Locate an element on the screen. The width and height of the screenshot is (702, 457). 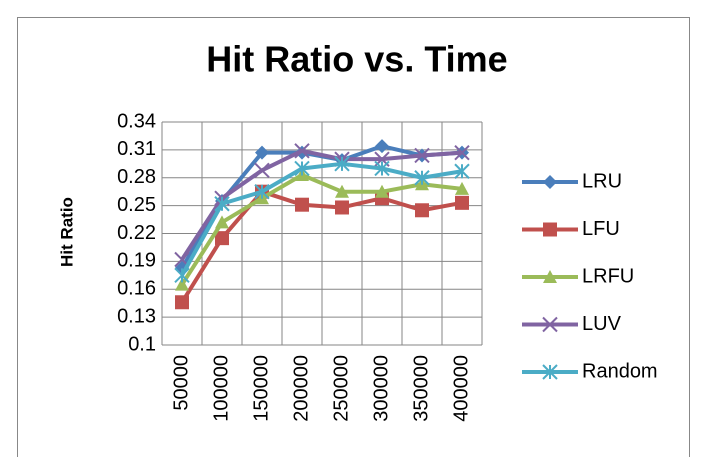
x-tick-label: 400000 is located at coordinates (461, 388).